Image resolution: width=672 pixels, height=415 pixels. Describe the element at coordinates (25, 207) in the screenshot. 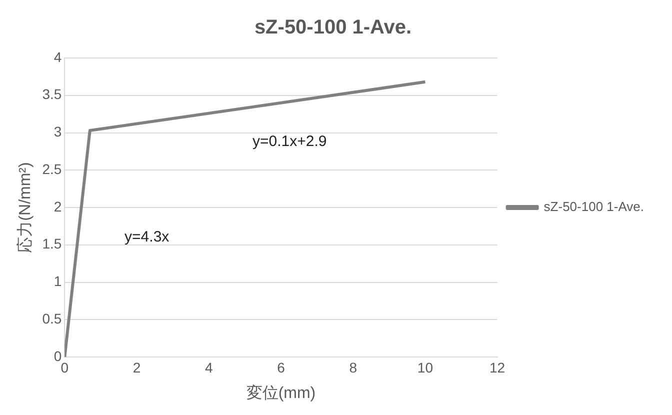

I see `y-axis-title: 応力(N/mm²)` at that location.